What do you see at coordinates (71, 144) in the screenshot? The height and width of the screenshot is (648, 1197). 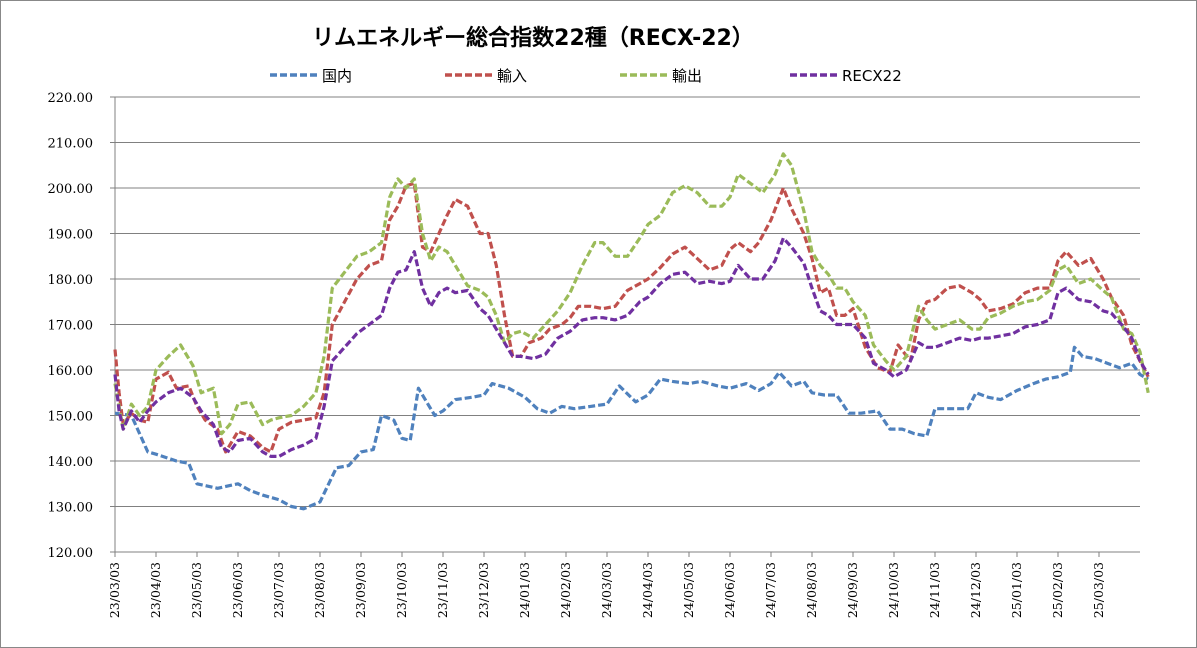 I see `y-tick-label: 210.00` at bounding box center [71, 144].